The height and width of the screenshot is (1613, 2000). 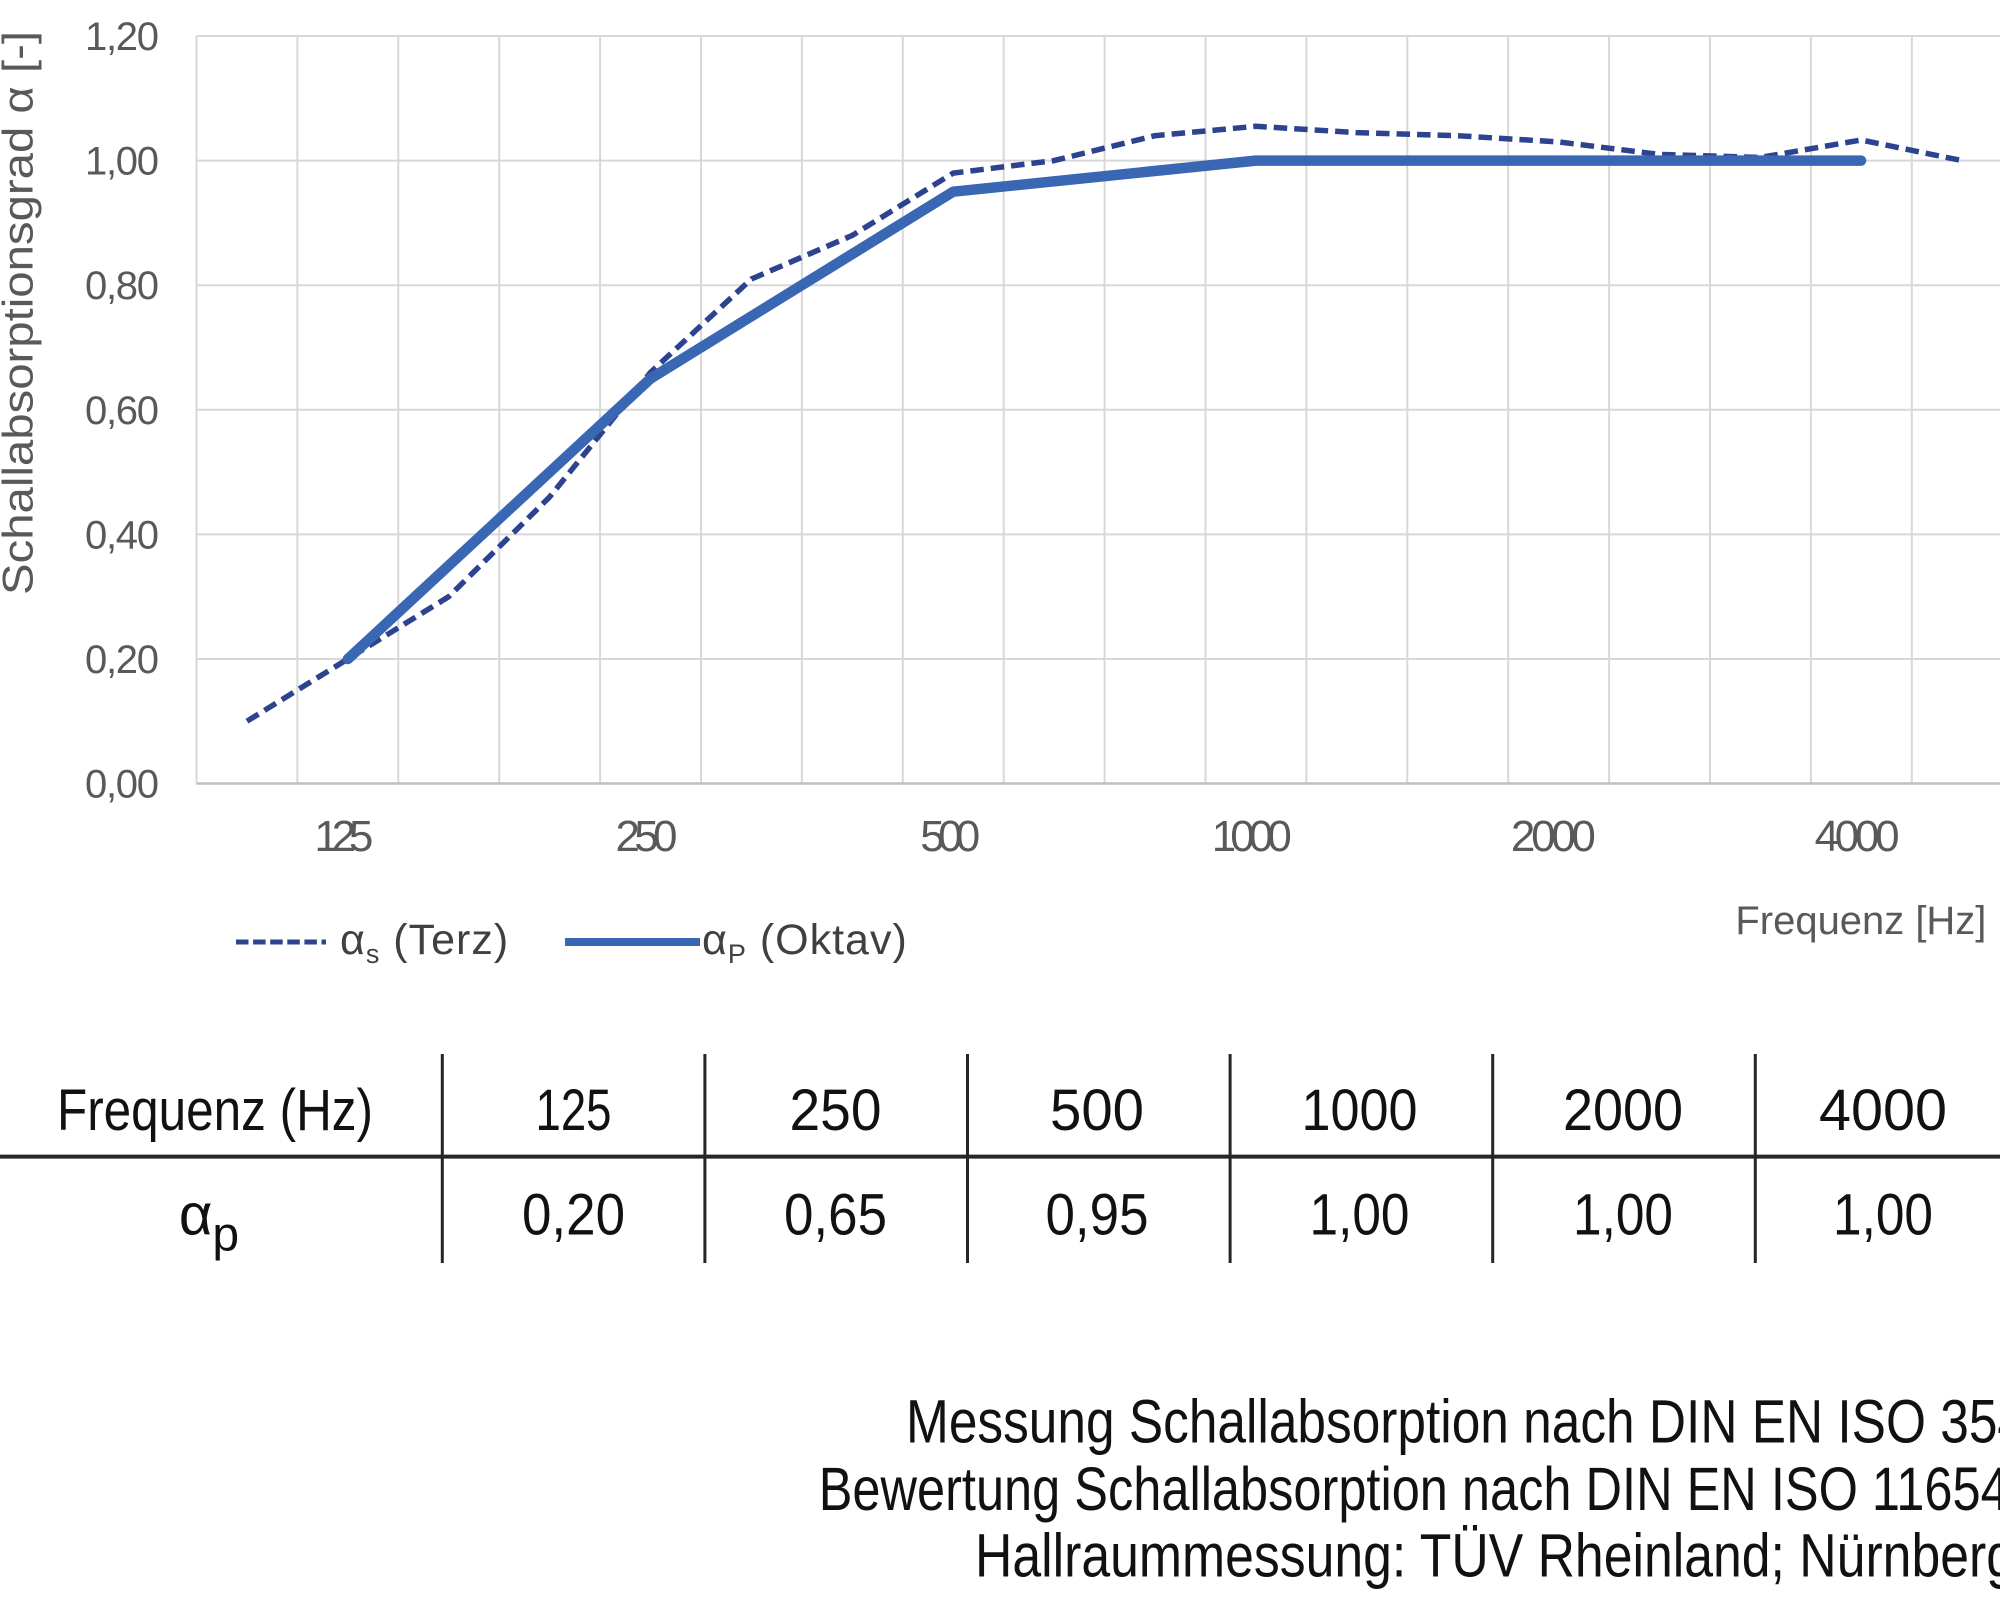 I want to click on svg-text: 0,80, so click(x=122, y=286).